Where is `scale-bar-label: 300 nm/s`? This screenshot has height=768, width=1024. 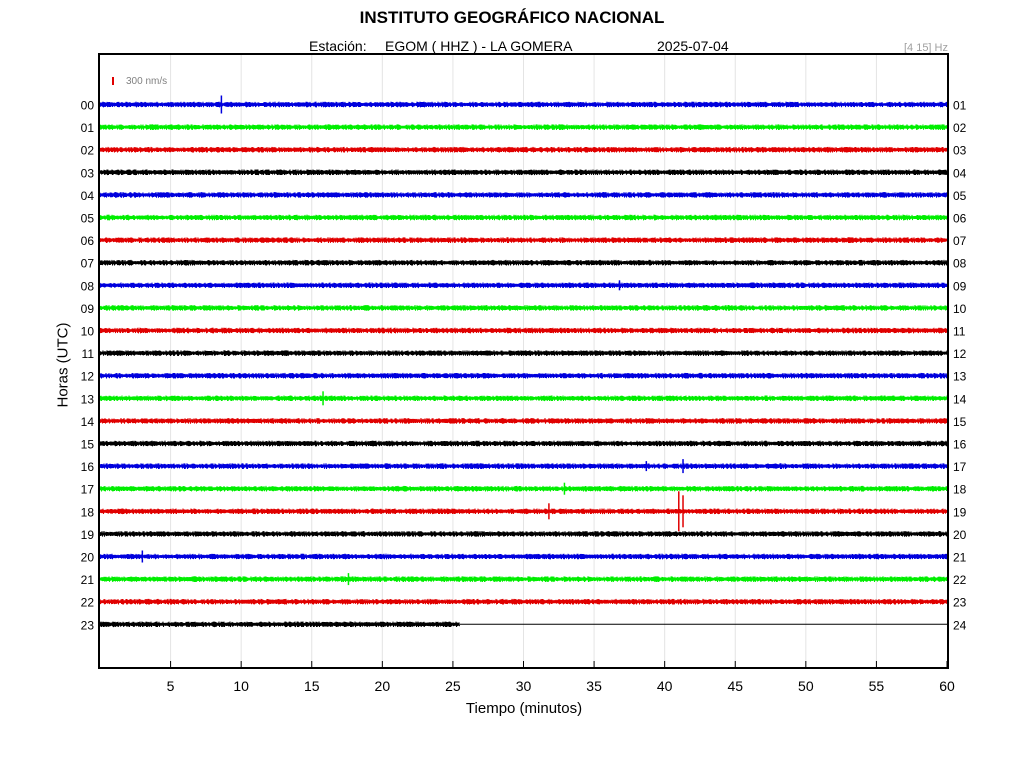
scale-bar-label: 300 nm/s is located at coordinates (147, 81).